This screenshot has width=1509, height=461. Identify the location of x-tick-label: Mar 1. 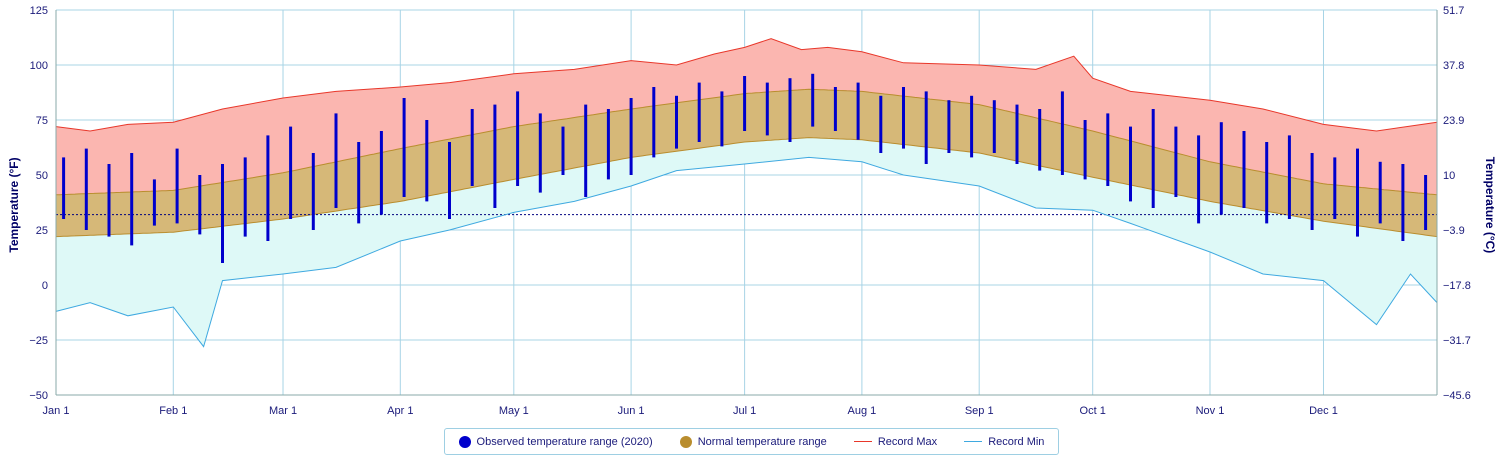
(283, 411).